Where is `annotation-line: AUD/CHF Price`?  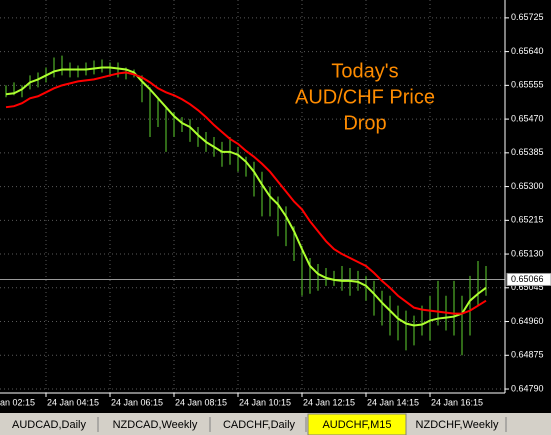 annotation-line: AUD/CHF Price is located at coordinates (365, 97).